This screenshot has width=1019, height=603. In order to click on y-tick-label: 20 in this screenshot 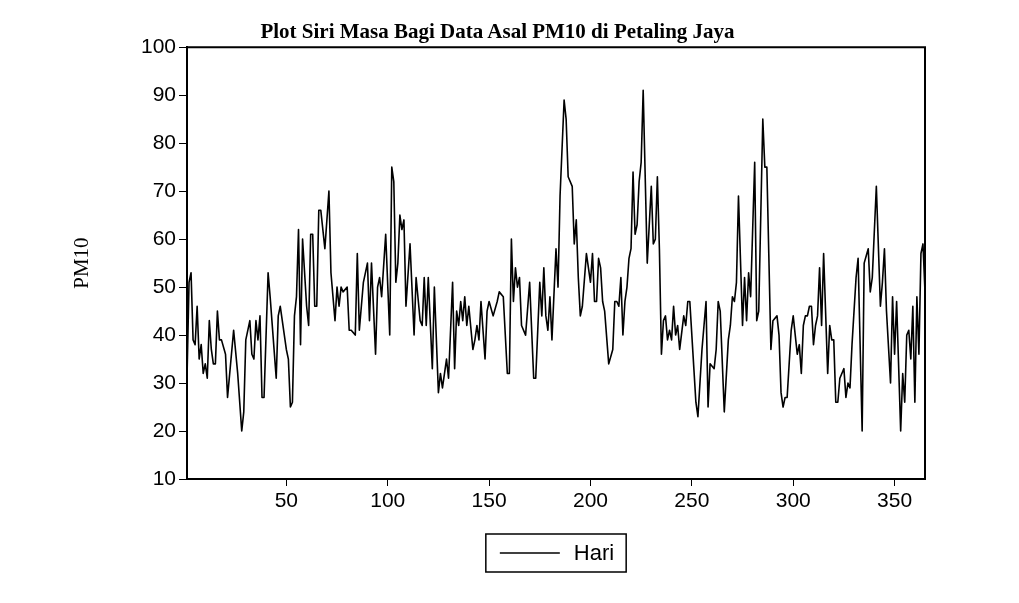, I will do `click(164, 429)`.